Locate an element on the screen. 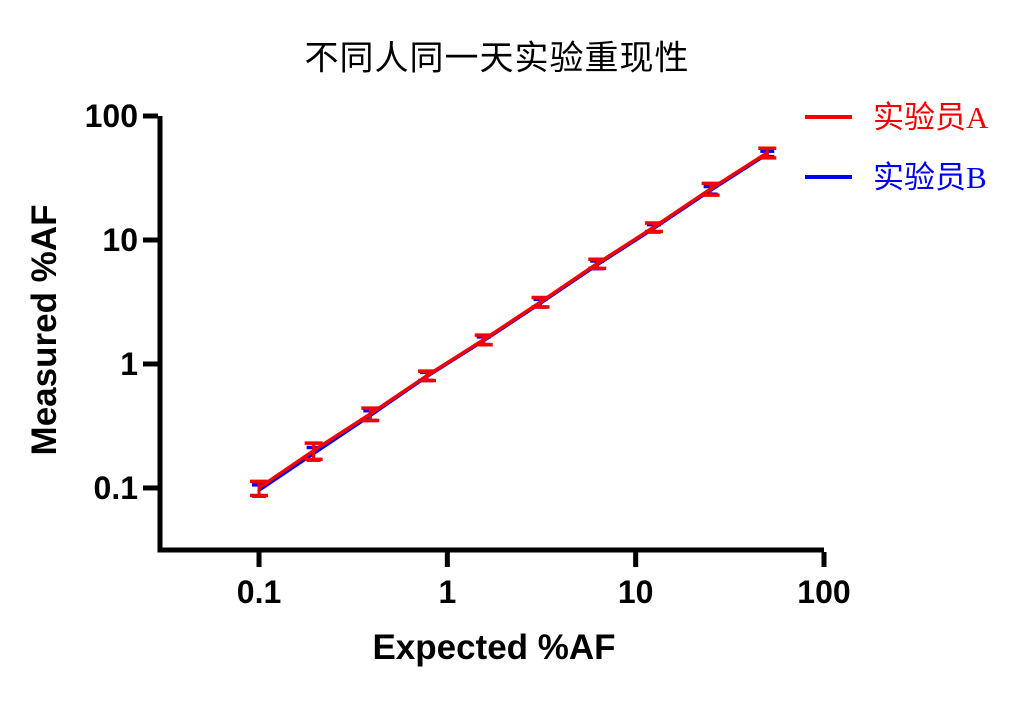 The image size is (1036, 702). x-tick-label: 10 is located at coordinates (636, 592).